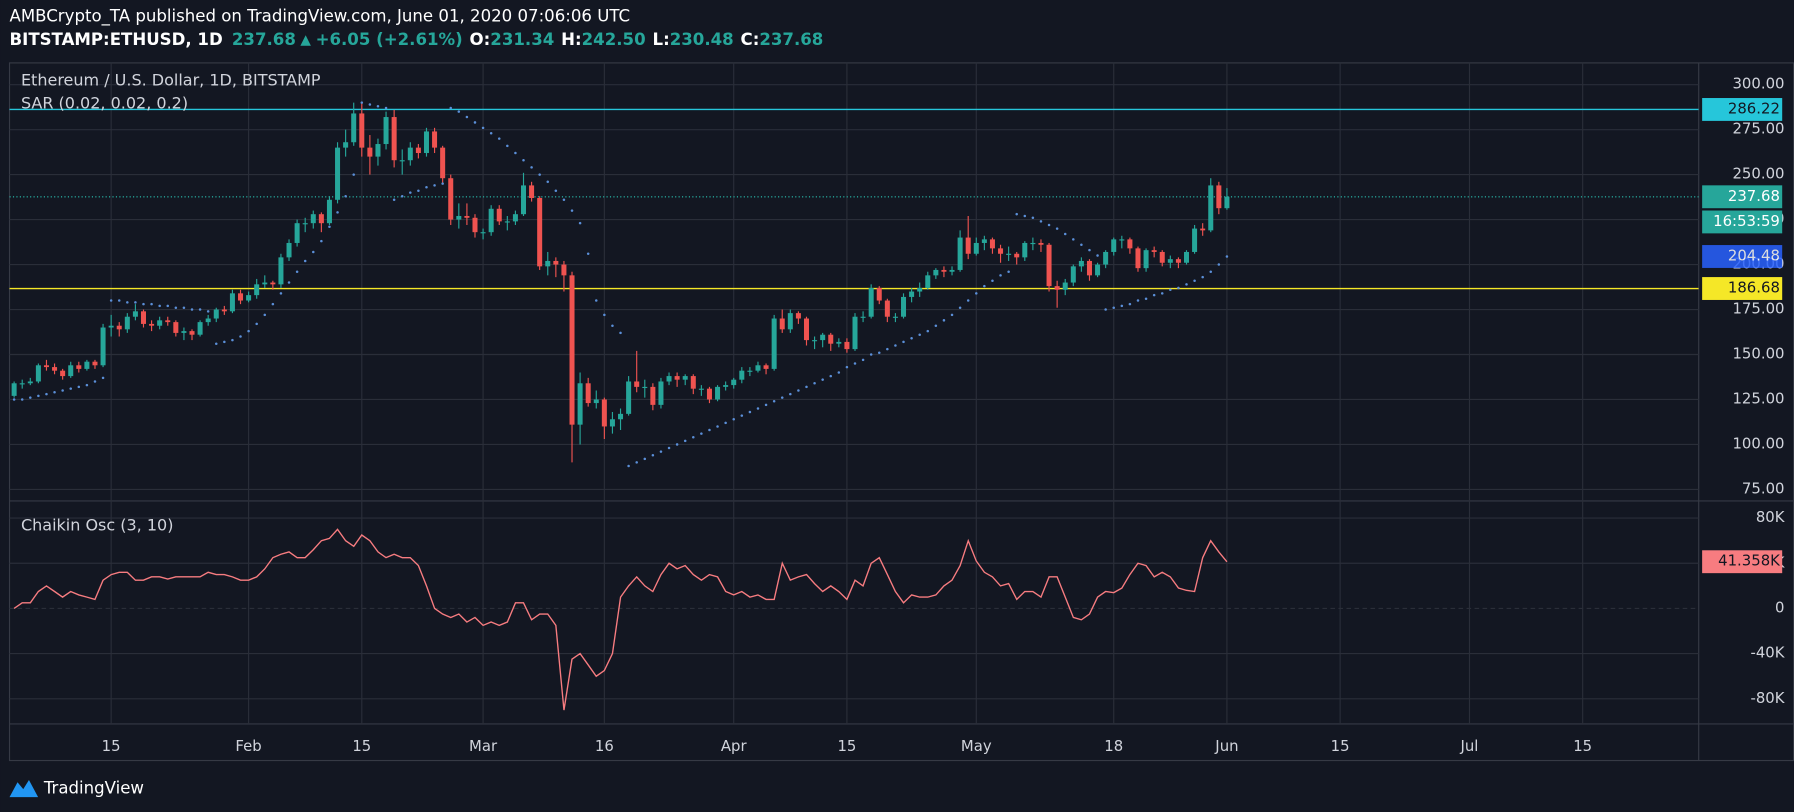  Describe the element at coordinates (614, 39) in the screenshot. I see `high: 242.50` at that location.